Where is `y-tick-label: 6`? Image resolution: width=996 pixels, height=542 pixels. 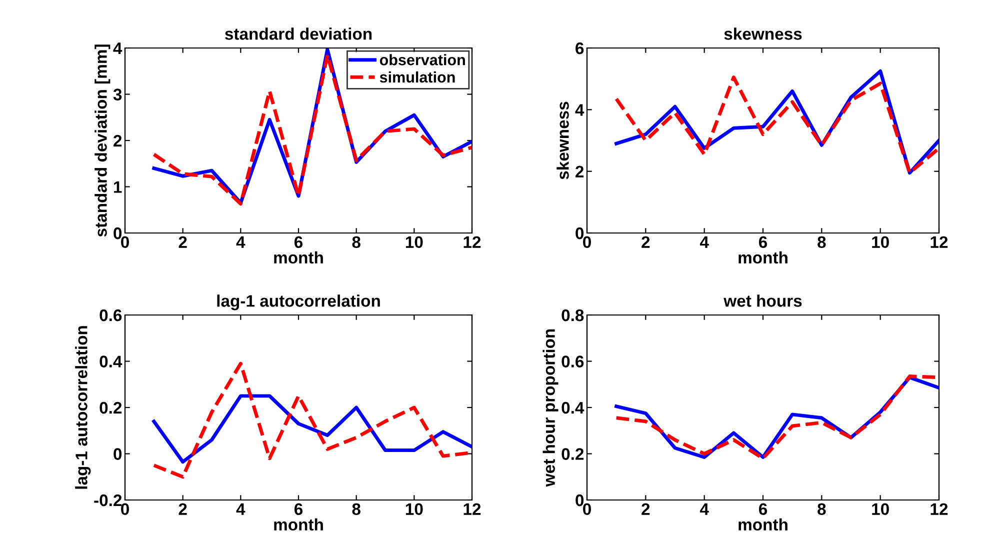 y-tick-label: 6 is located at coordinates (580, 48).